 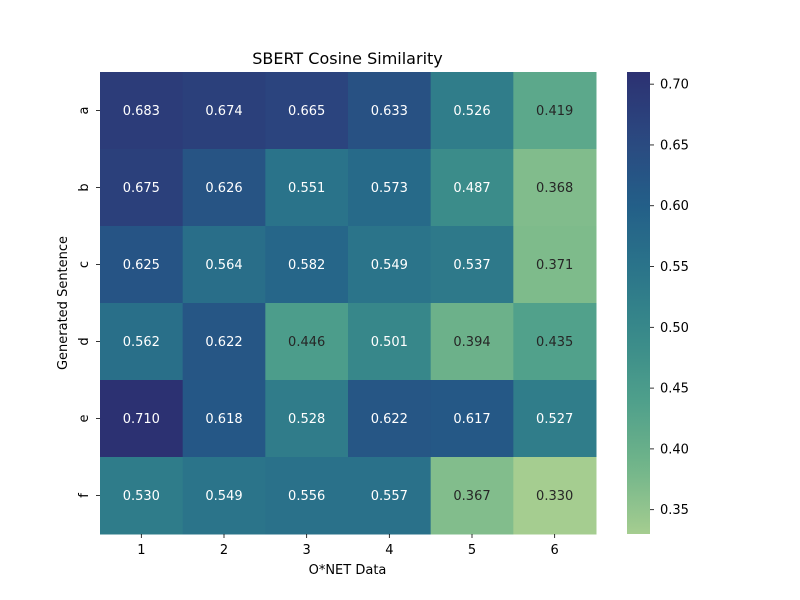 What do you see at coordinates (84, 187) in the screenshot?
I see `y-tick-label: b` at bounding box center [84, 187].